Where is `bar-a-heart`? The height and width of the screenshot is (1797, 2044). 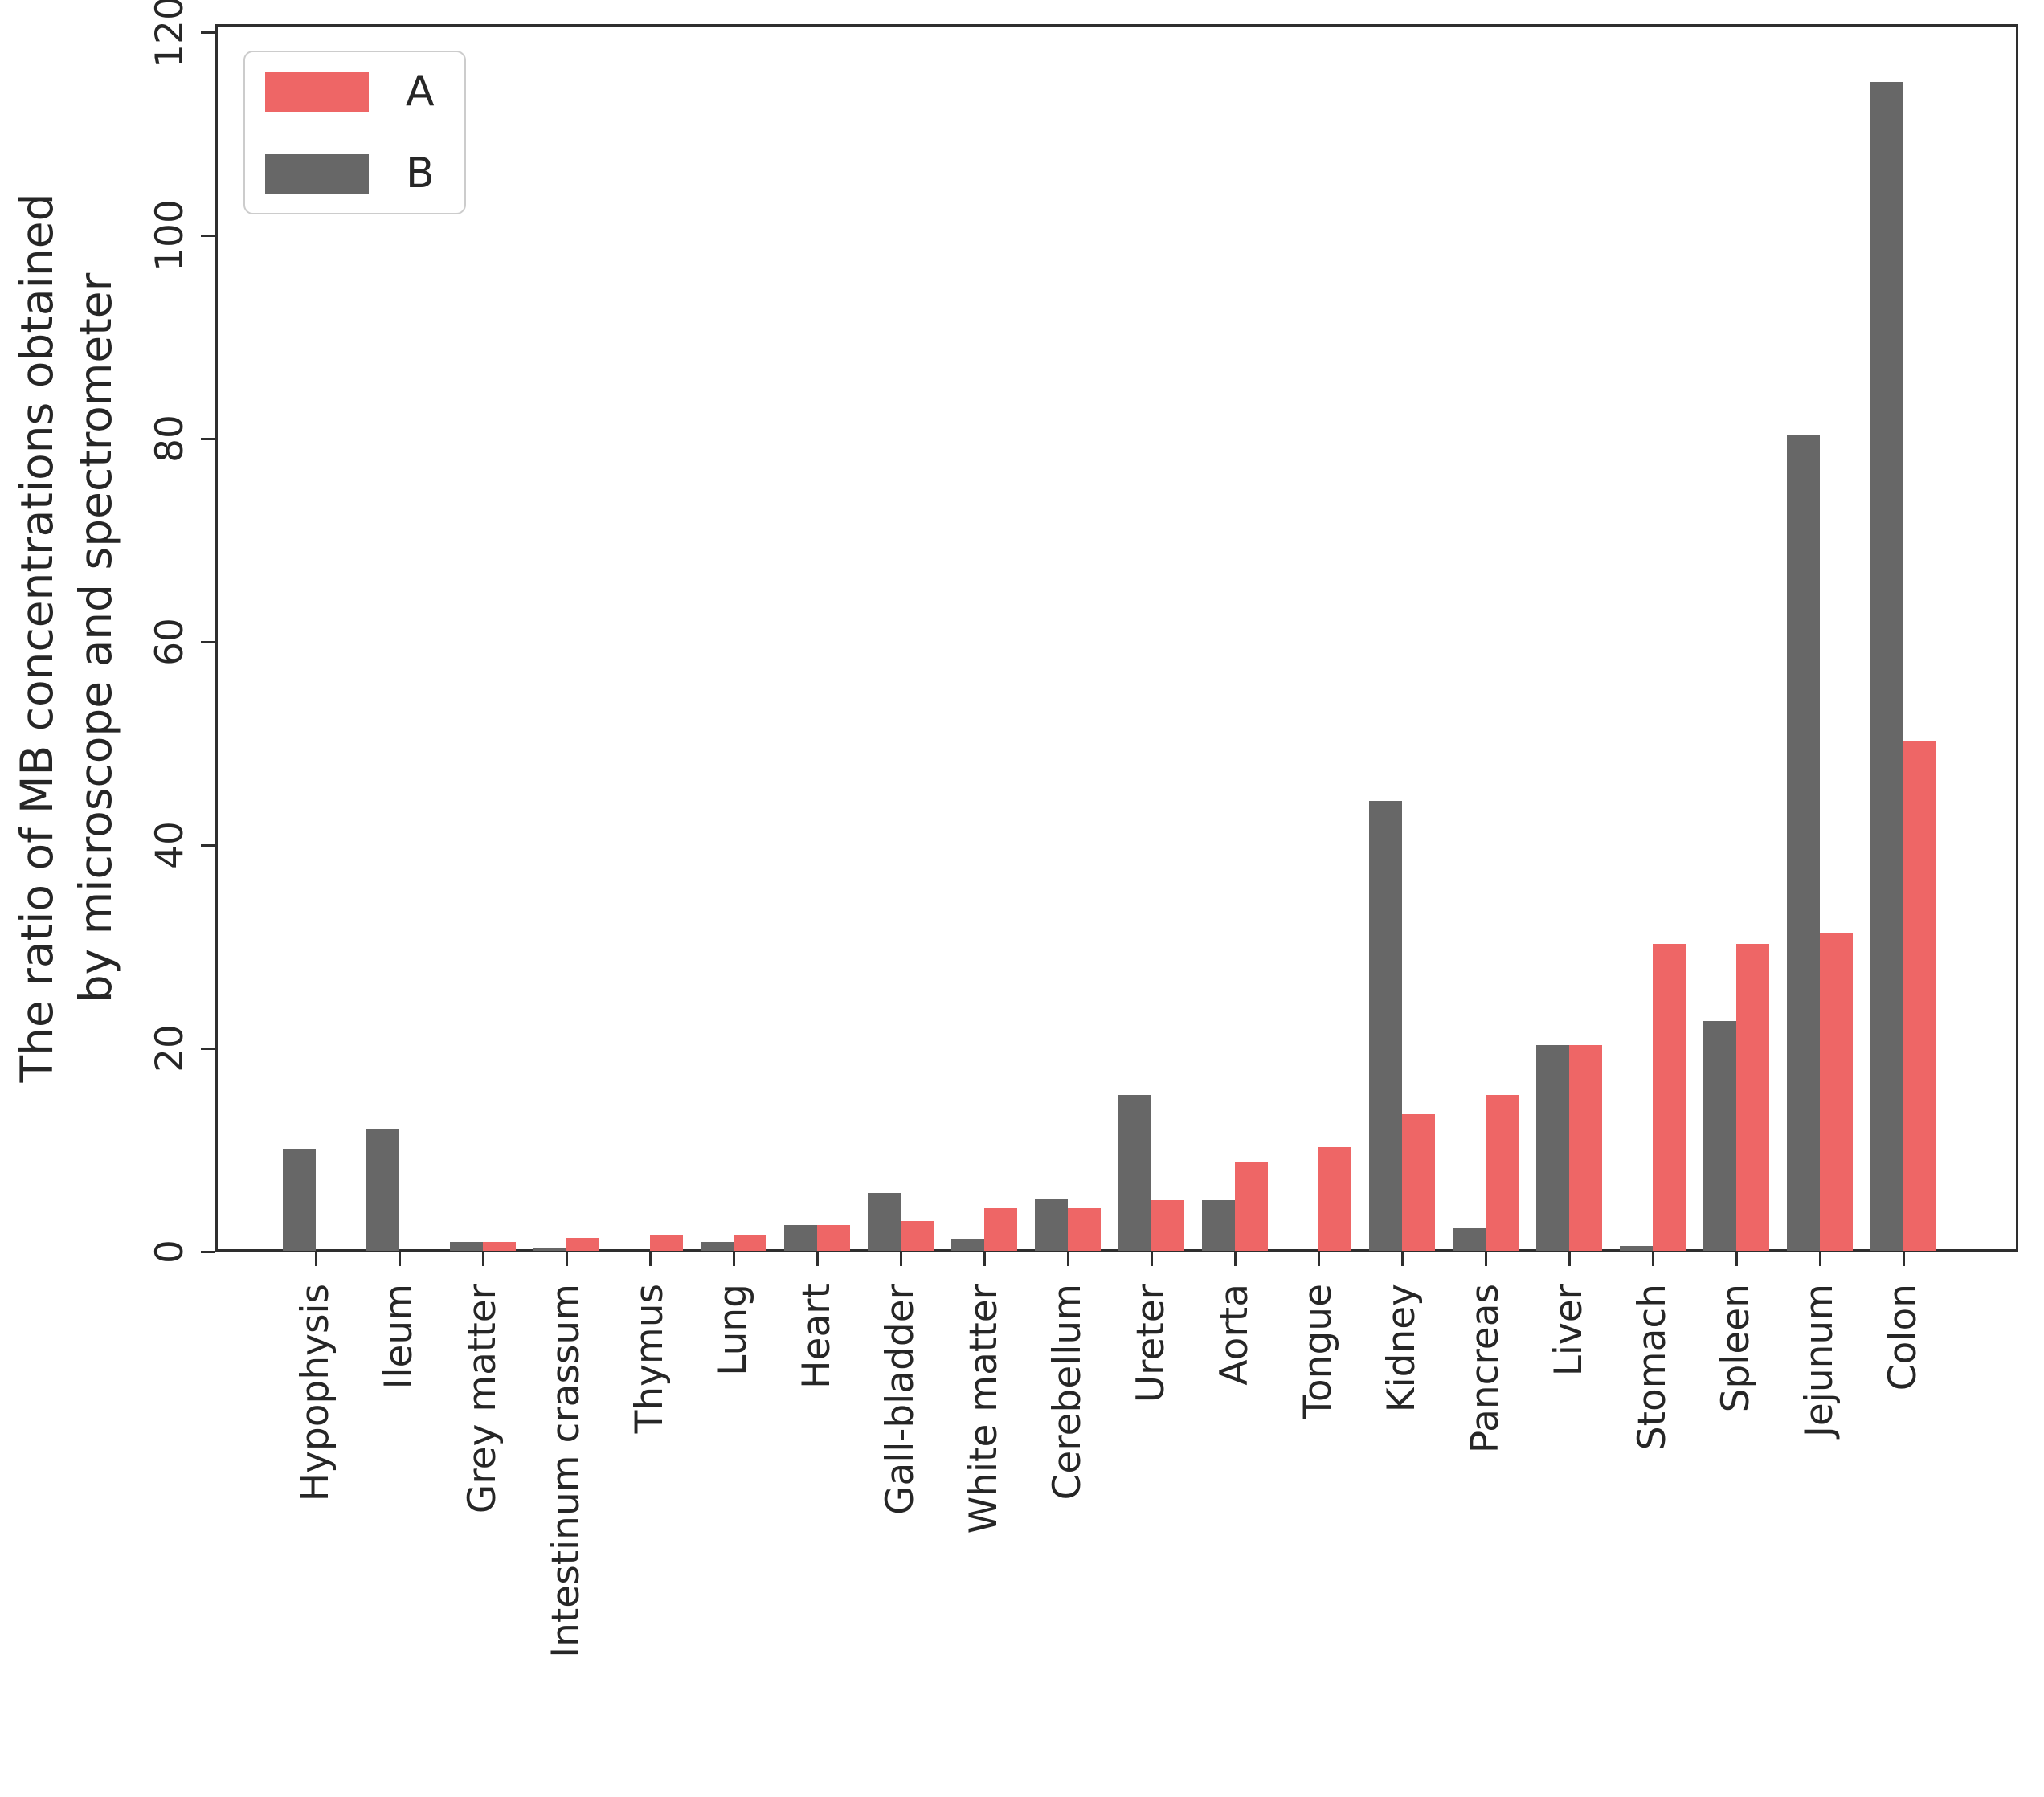 bar-a-heart is located at coordinates (833, 1238).